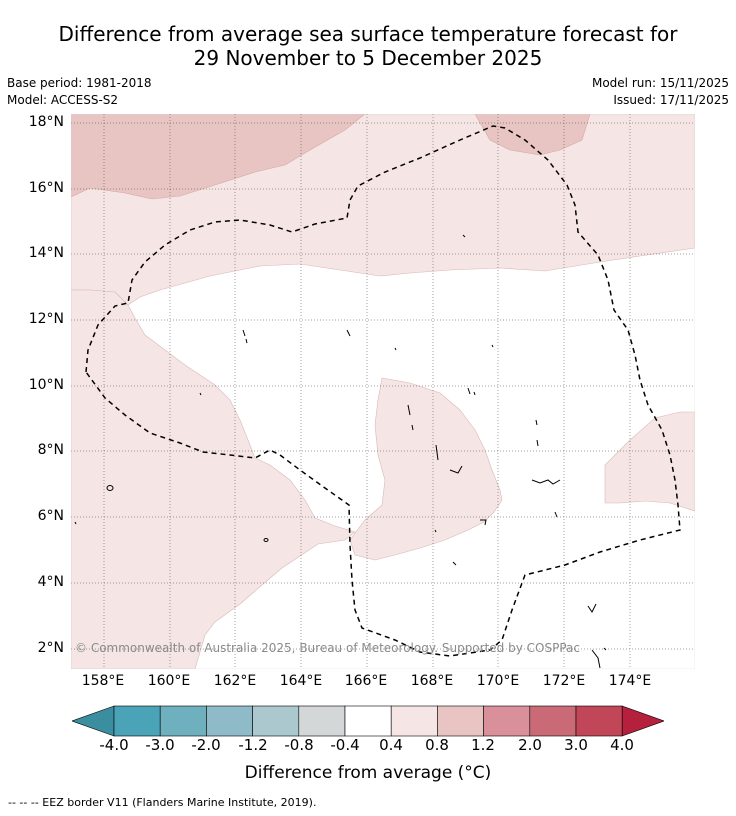 This screenshot has height=816, width=736. Describe the element at coordinates (368, 58) in the screenshot. I see `title-line-2: 29 November to 5 December 2025` at that location.